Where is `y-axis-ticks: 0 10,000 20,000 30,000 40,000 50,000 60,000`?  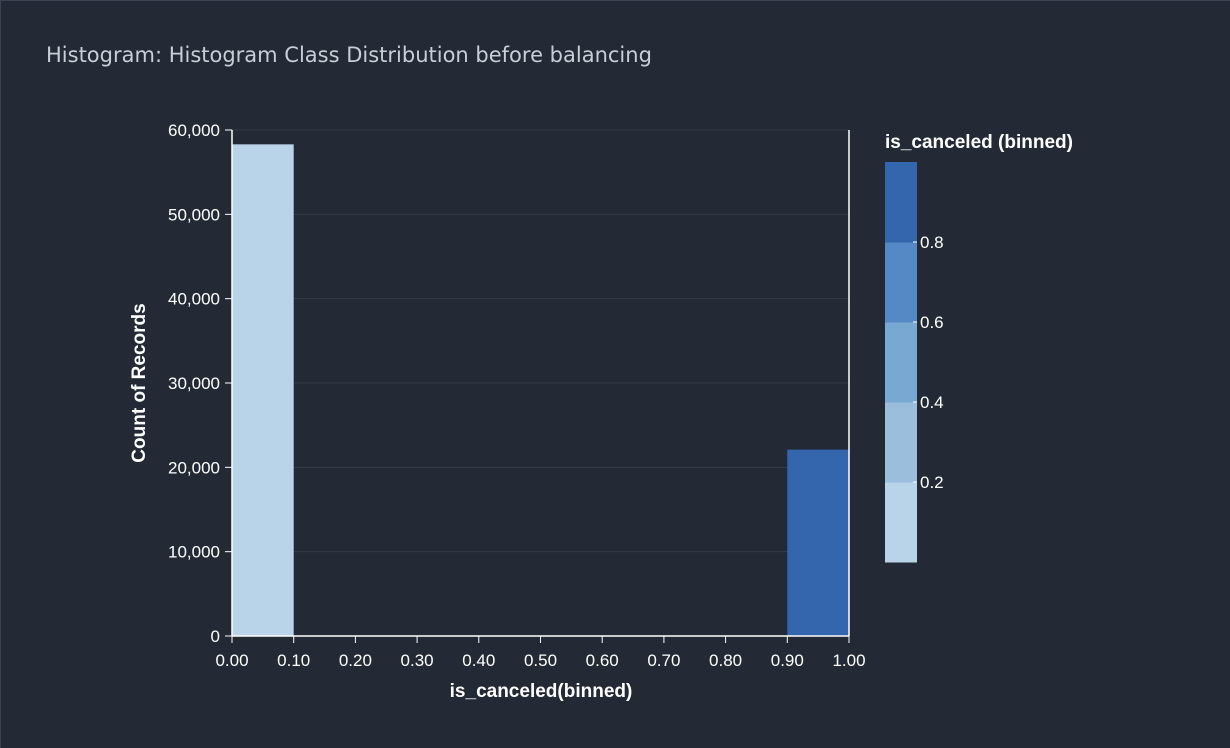 y-axis-ticks: 0 10,000 20,000 30,000 40,000 50,000 60,000 is located at coordinates (200, 383).